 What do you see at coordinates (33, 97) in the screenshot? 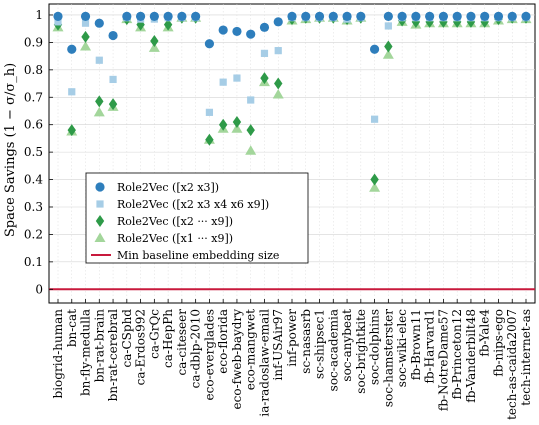
I see `y-tick-label: 0.7` at bounding box center [33, 97].